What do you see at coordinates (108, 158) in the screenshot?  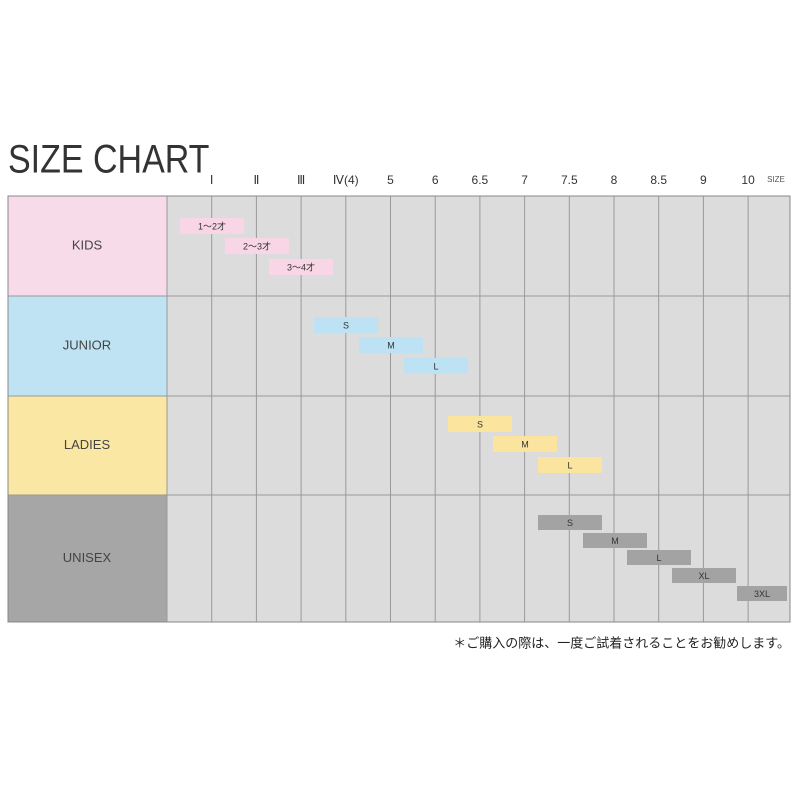 I see `title: SIZE CHART` at bounding box center [108, 158].